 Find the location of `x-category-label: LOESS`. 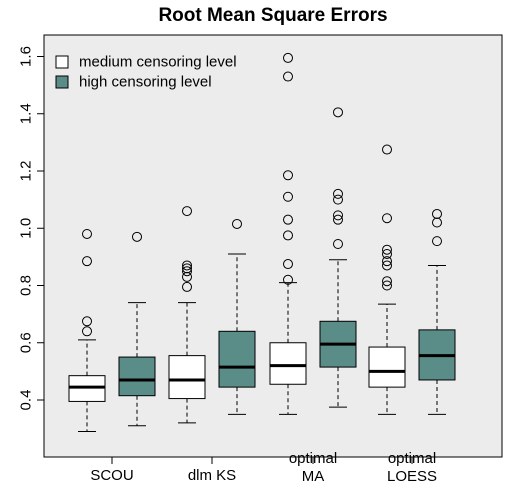

x-category-label: LOESS is located at coordinates (412, 476).